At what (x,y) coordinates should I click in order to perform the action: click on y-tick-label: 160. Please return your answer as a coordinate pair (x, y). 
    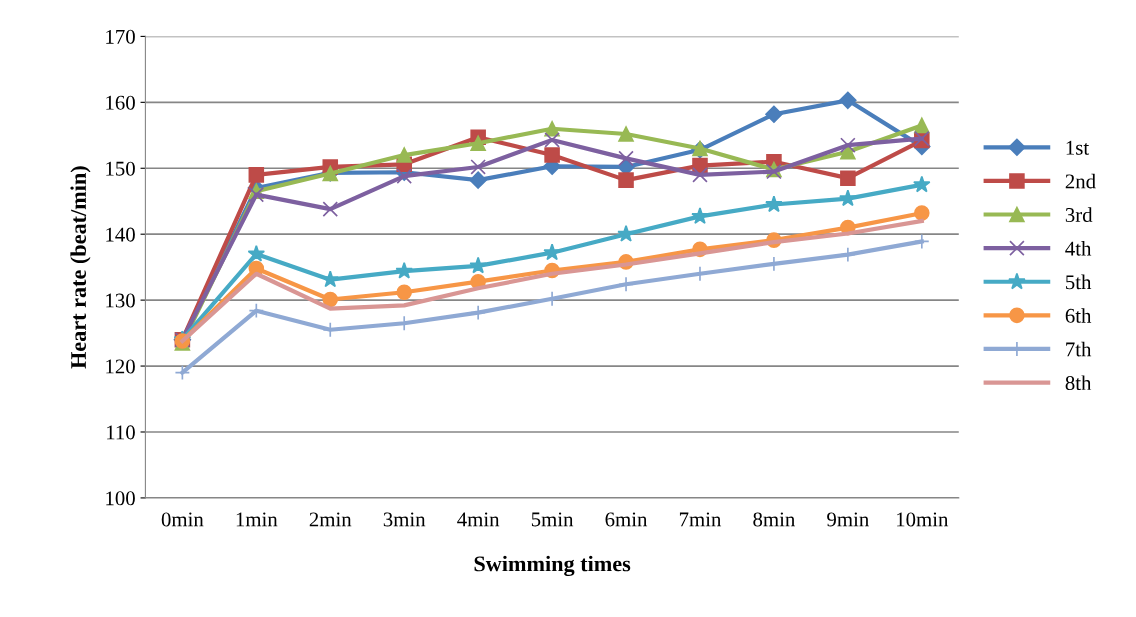
    Looking at the image, I should click on (120, 102).